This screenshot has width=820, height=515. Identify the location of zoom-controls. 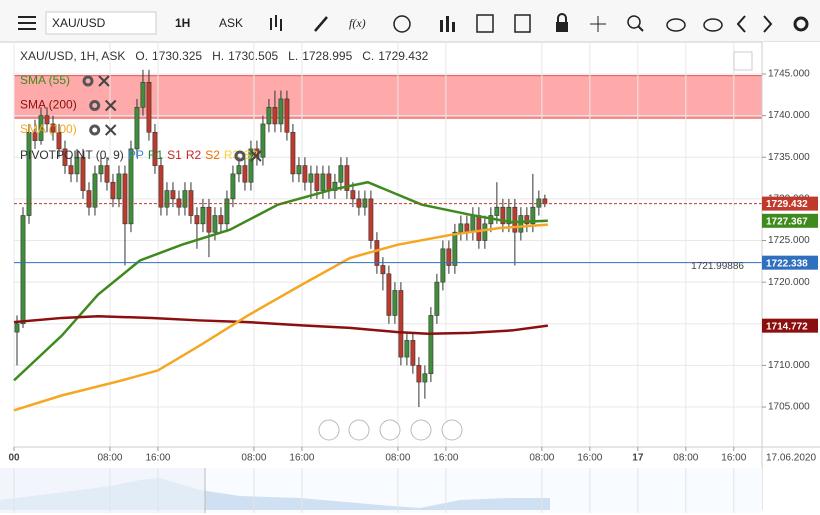
(390, 430).